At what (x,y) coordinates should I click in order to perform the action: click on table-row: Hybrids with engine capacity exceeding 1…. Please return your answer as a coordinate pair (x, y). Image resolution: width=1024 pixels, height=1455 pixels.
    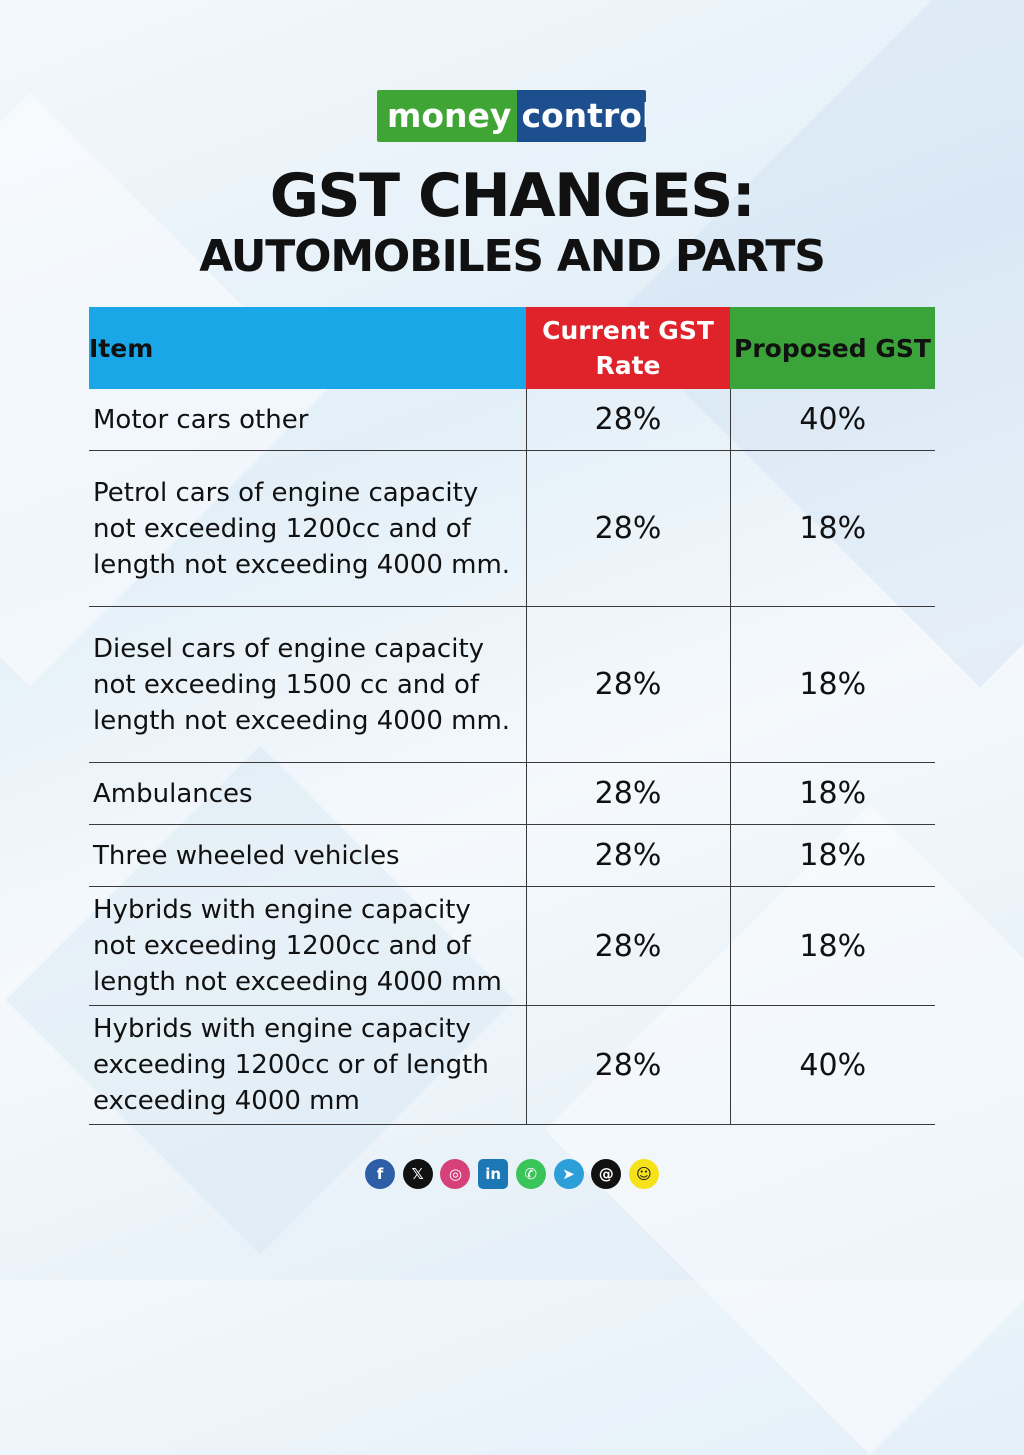
    Looking at the image, I should click on (512, 1065).